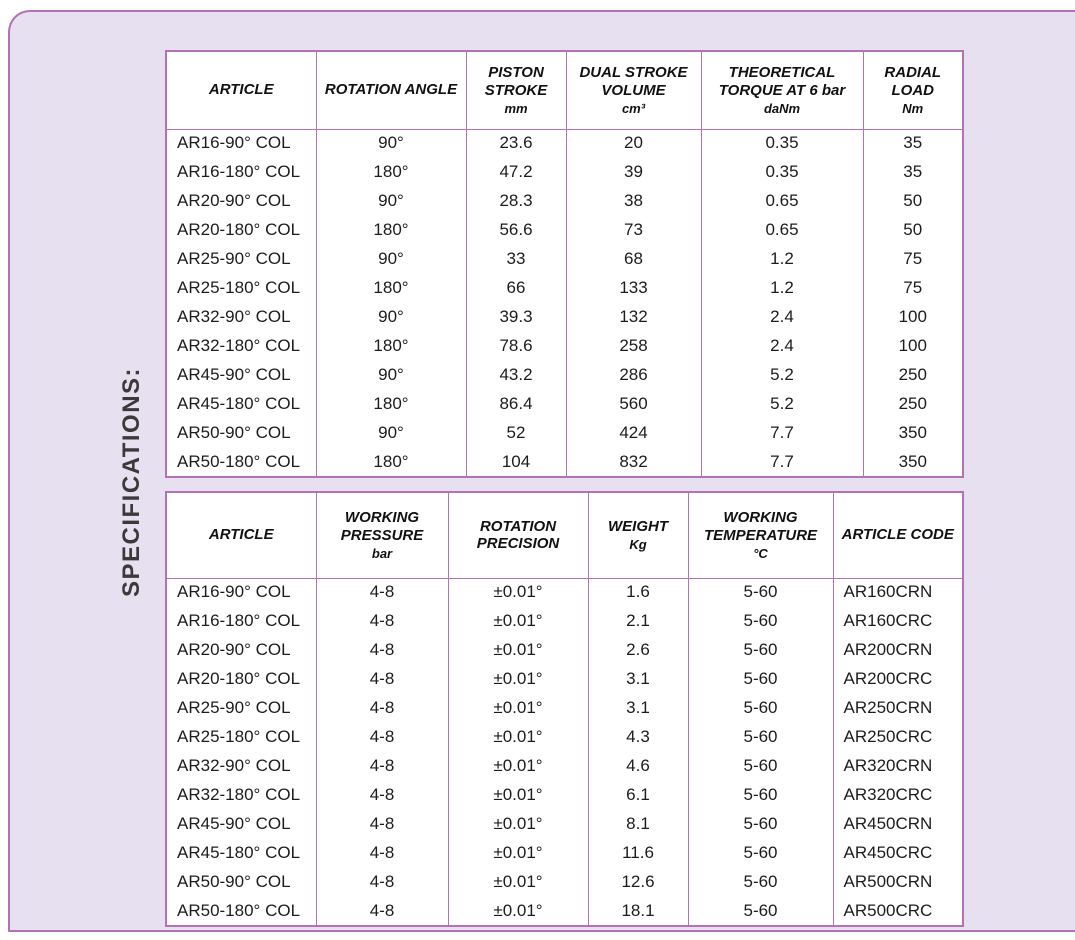 This screenshot has width=1075, height=940. What do you see at coordinates (912, 461) in the screenshot?
I see `value-cell: 350` at bounding box center [912, 461].